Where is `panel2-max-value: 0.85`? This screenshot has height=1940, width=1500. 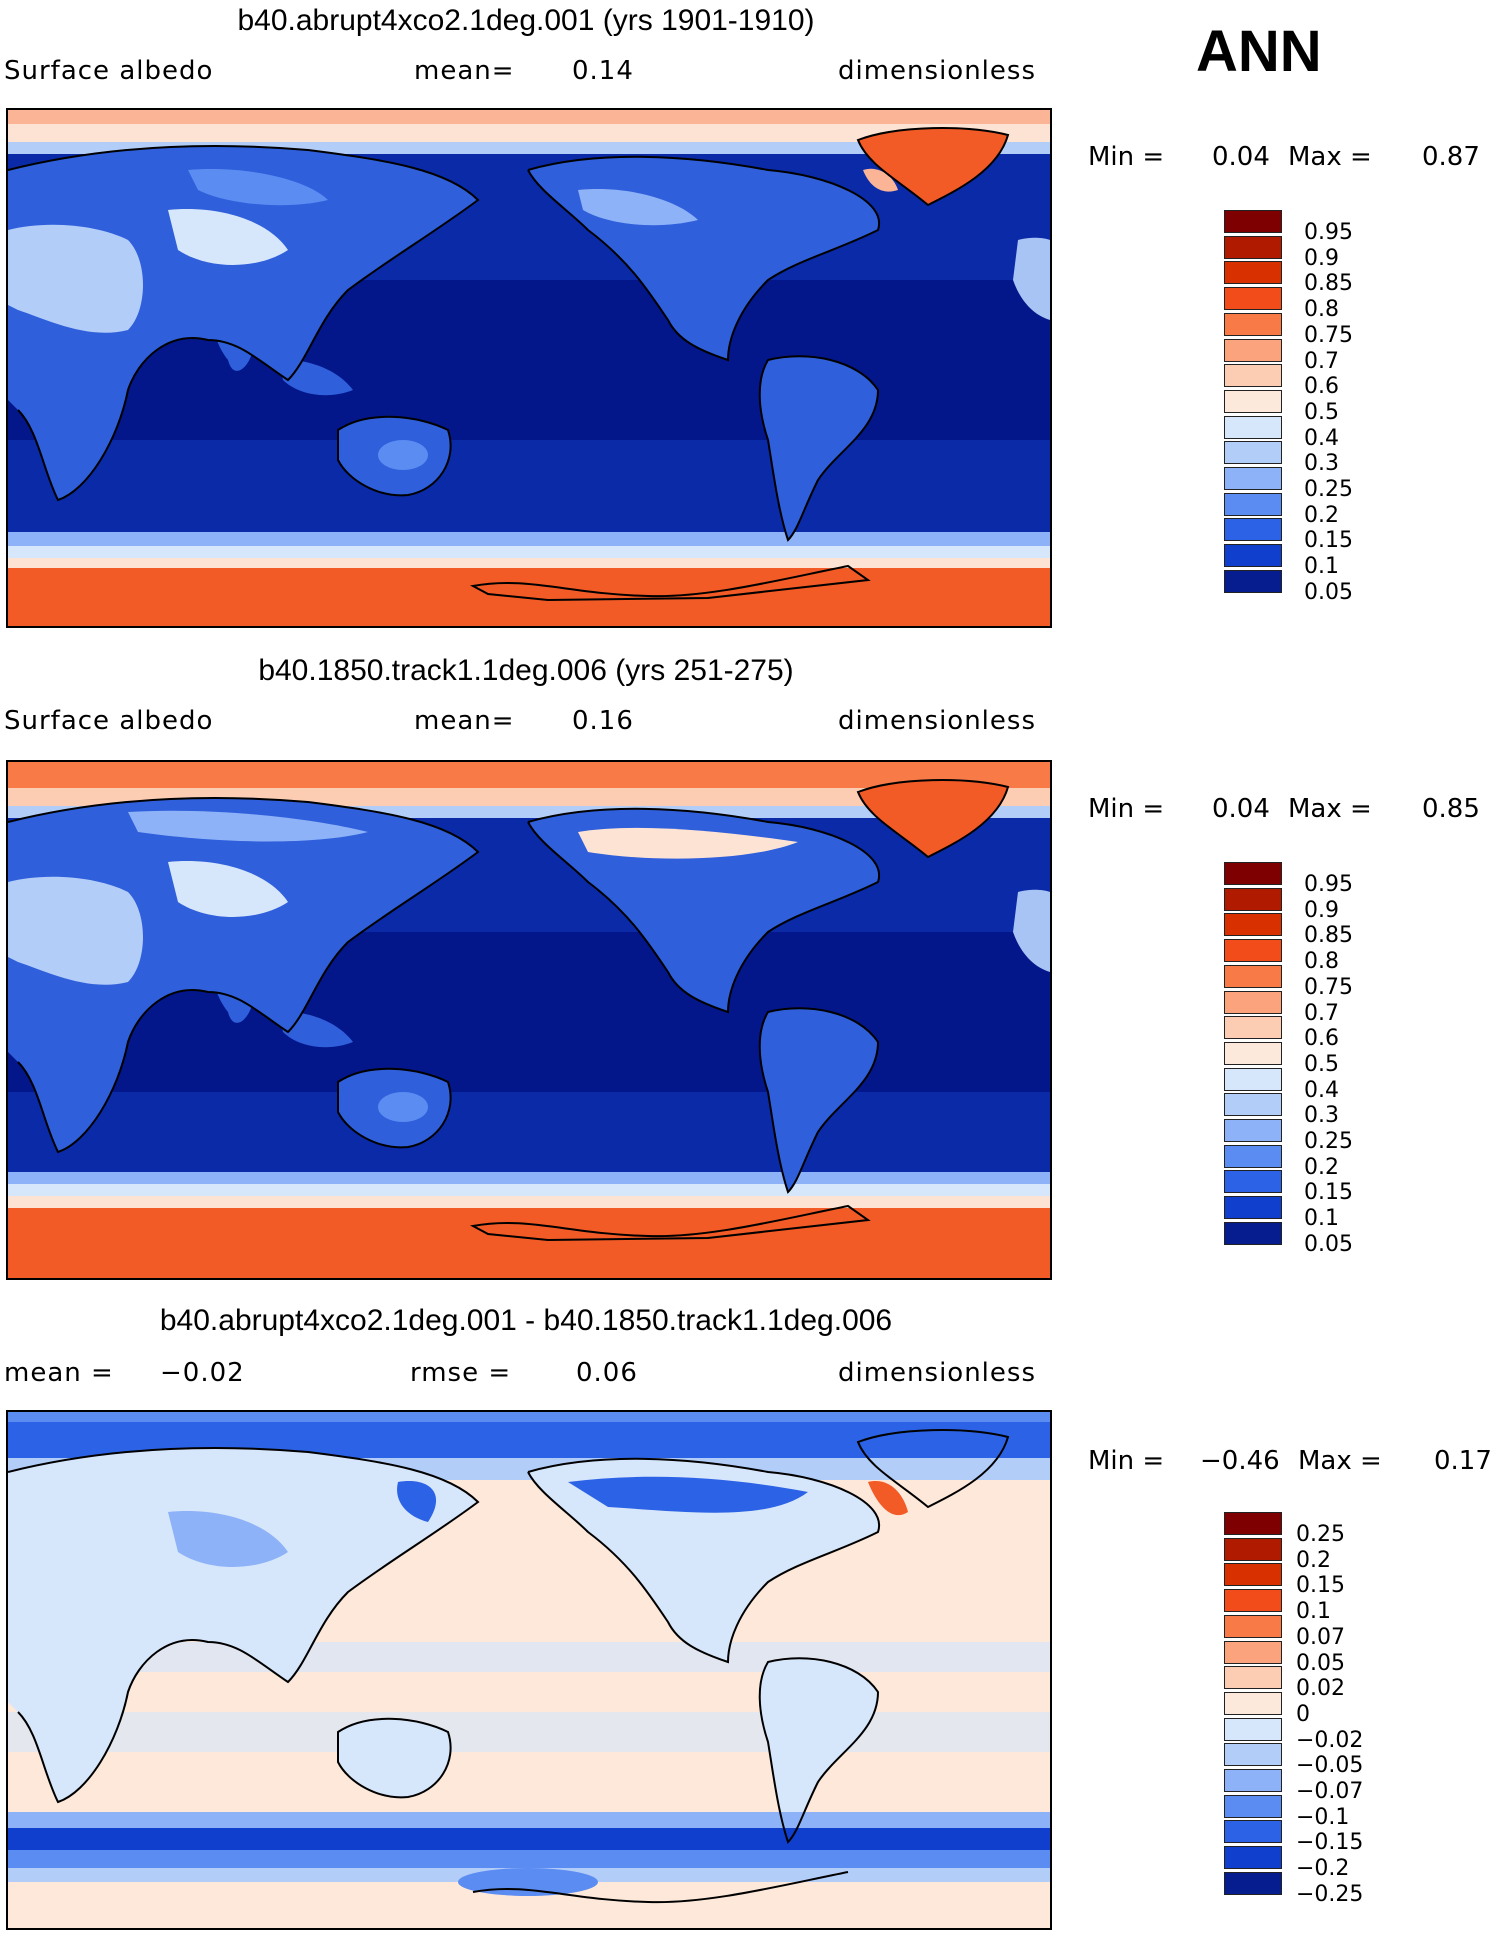
panel2-max-value: 0.85 is located at coordinates (1451, 809).